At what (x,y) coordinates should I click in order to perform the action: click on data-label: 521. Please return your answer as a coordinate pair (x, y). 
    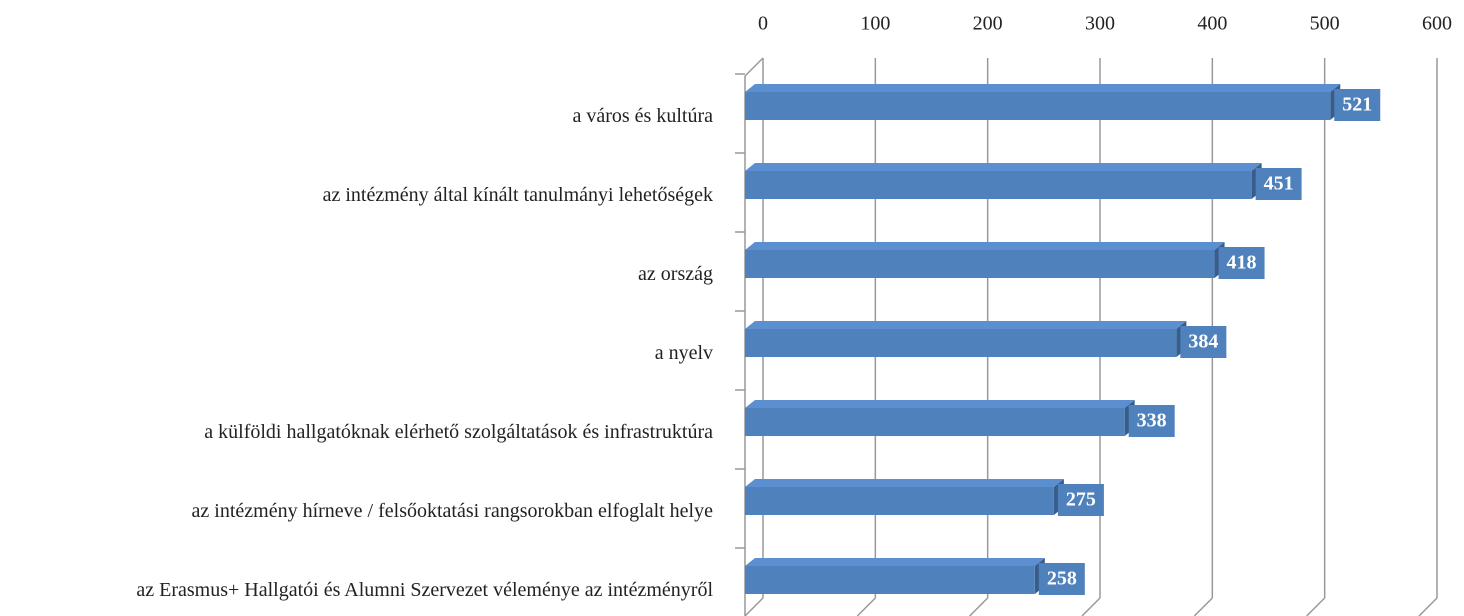
    Looking at the image, I should click on (1357, 105).